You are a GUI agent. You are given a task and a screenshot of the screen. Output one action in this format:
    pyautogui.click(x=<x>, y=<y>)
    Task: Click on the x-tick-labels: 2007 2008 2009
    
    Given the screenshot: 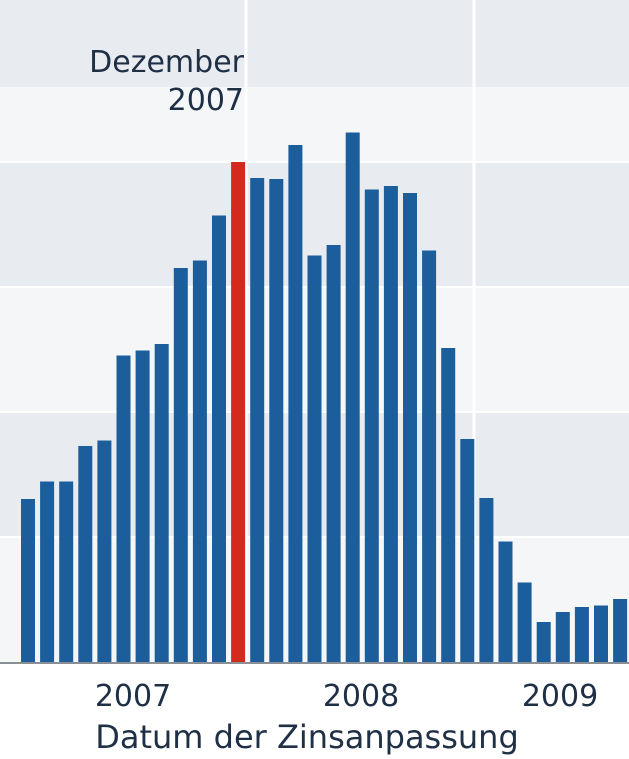 What is the action you would take?
    pyautogui.click(x=346, y=696)
    